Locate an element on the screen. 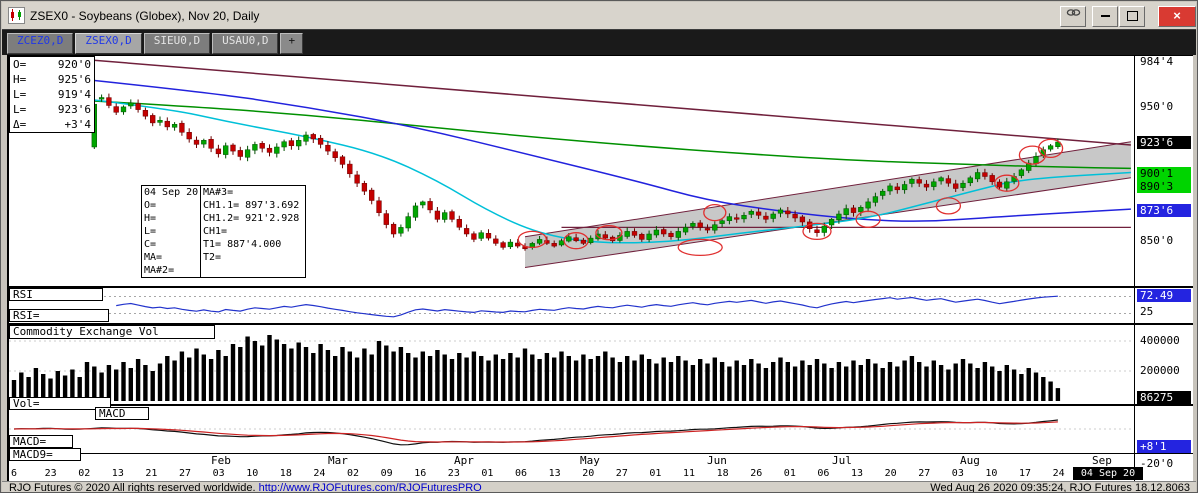 The height and width of the screenshot is (493, 1198). data-window-cell: CH1= is located at coordinates (215, 231).